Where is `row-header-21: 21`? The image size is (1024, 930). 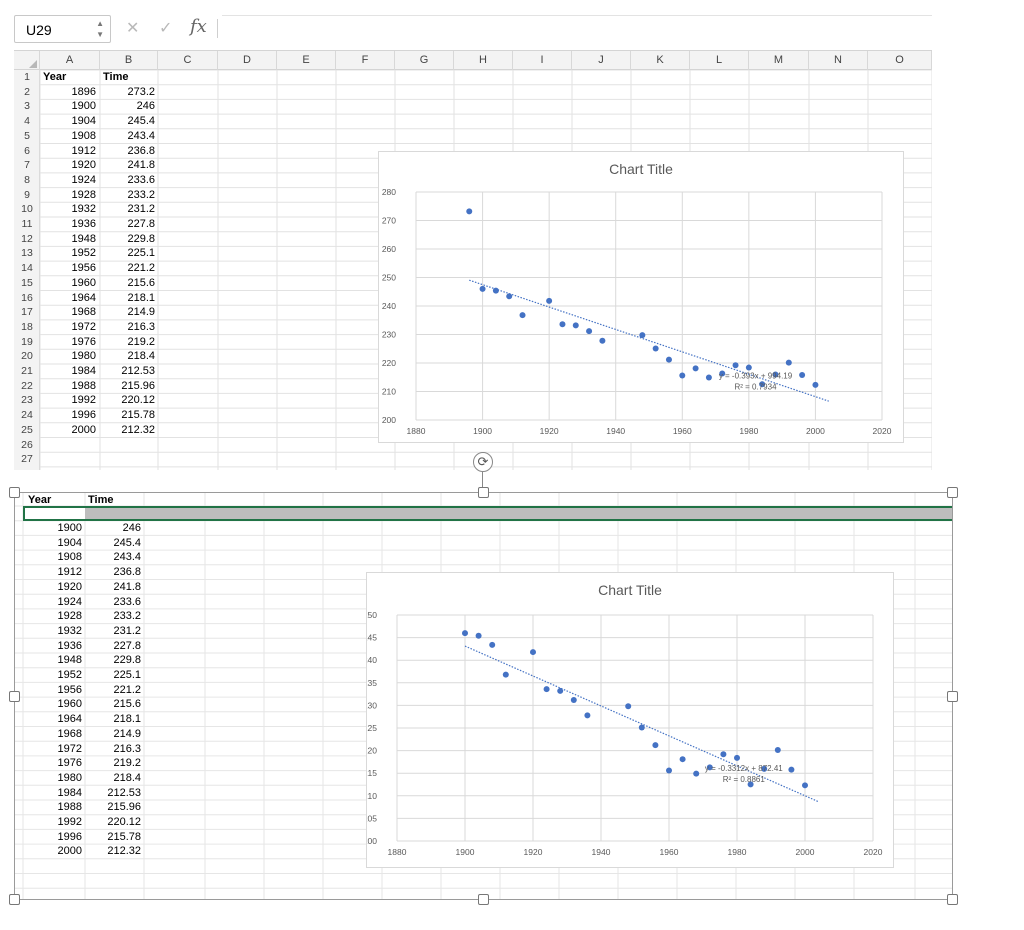
row-header-21: 21 is located at coordinates (27, 371).